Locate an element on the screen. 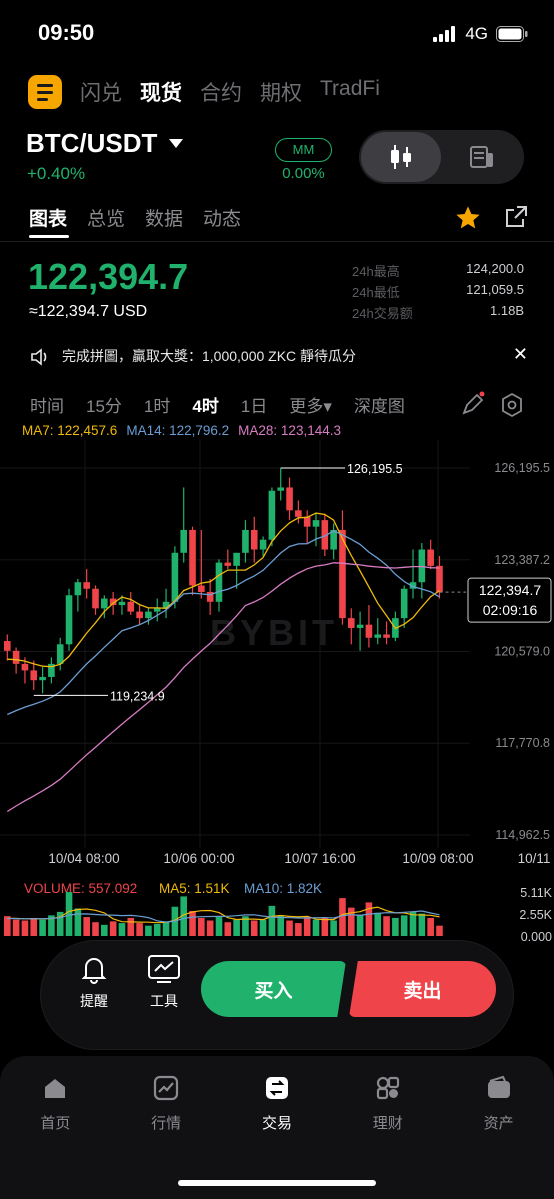 This screenshot has height=1199, width=554. top-nav: 闪兑 现货 合约 期权 TradFi is located at coordinates (277, 92).